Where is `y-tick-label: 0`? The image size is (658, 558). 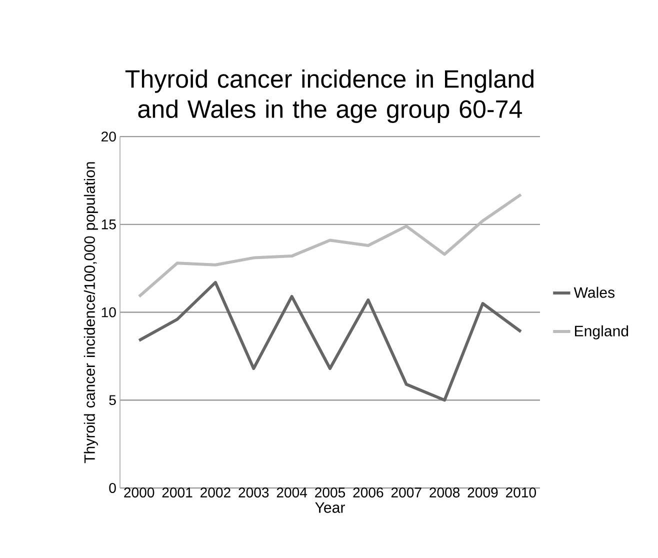 y-tick-label: 0 is located at coordinates (112, 488).